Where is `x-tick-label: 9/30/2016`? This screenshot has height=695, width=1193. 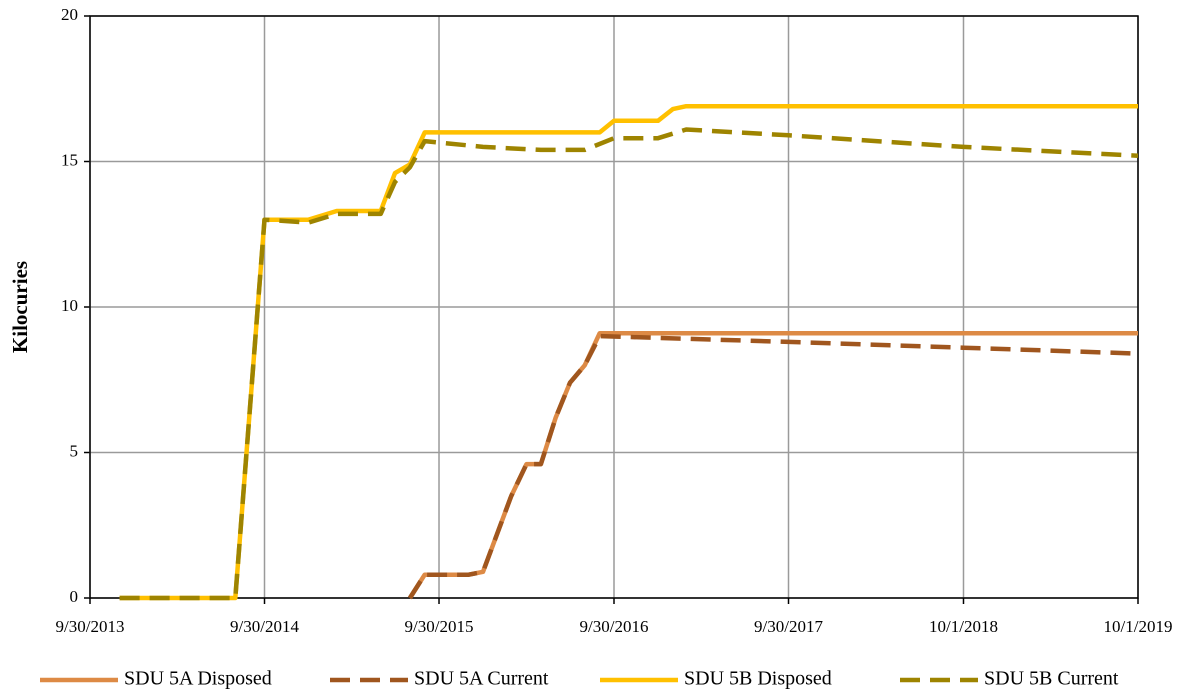
x-tick-label: 9/30/2016 is located at coordinates (614, 626).